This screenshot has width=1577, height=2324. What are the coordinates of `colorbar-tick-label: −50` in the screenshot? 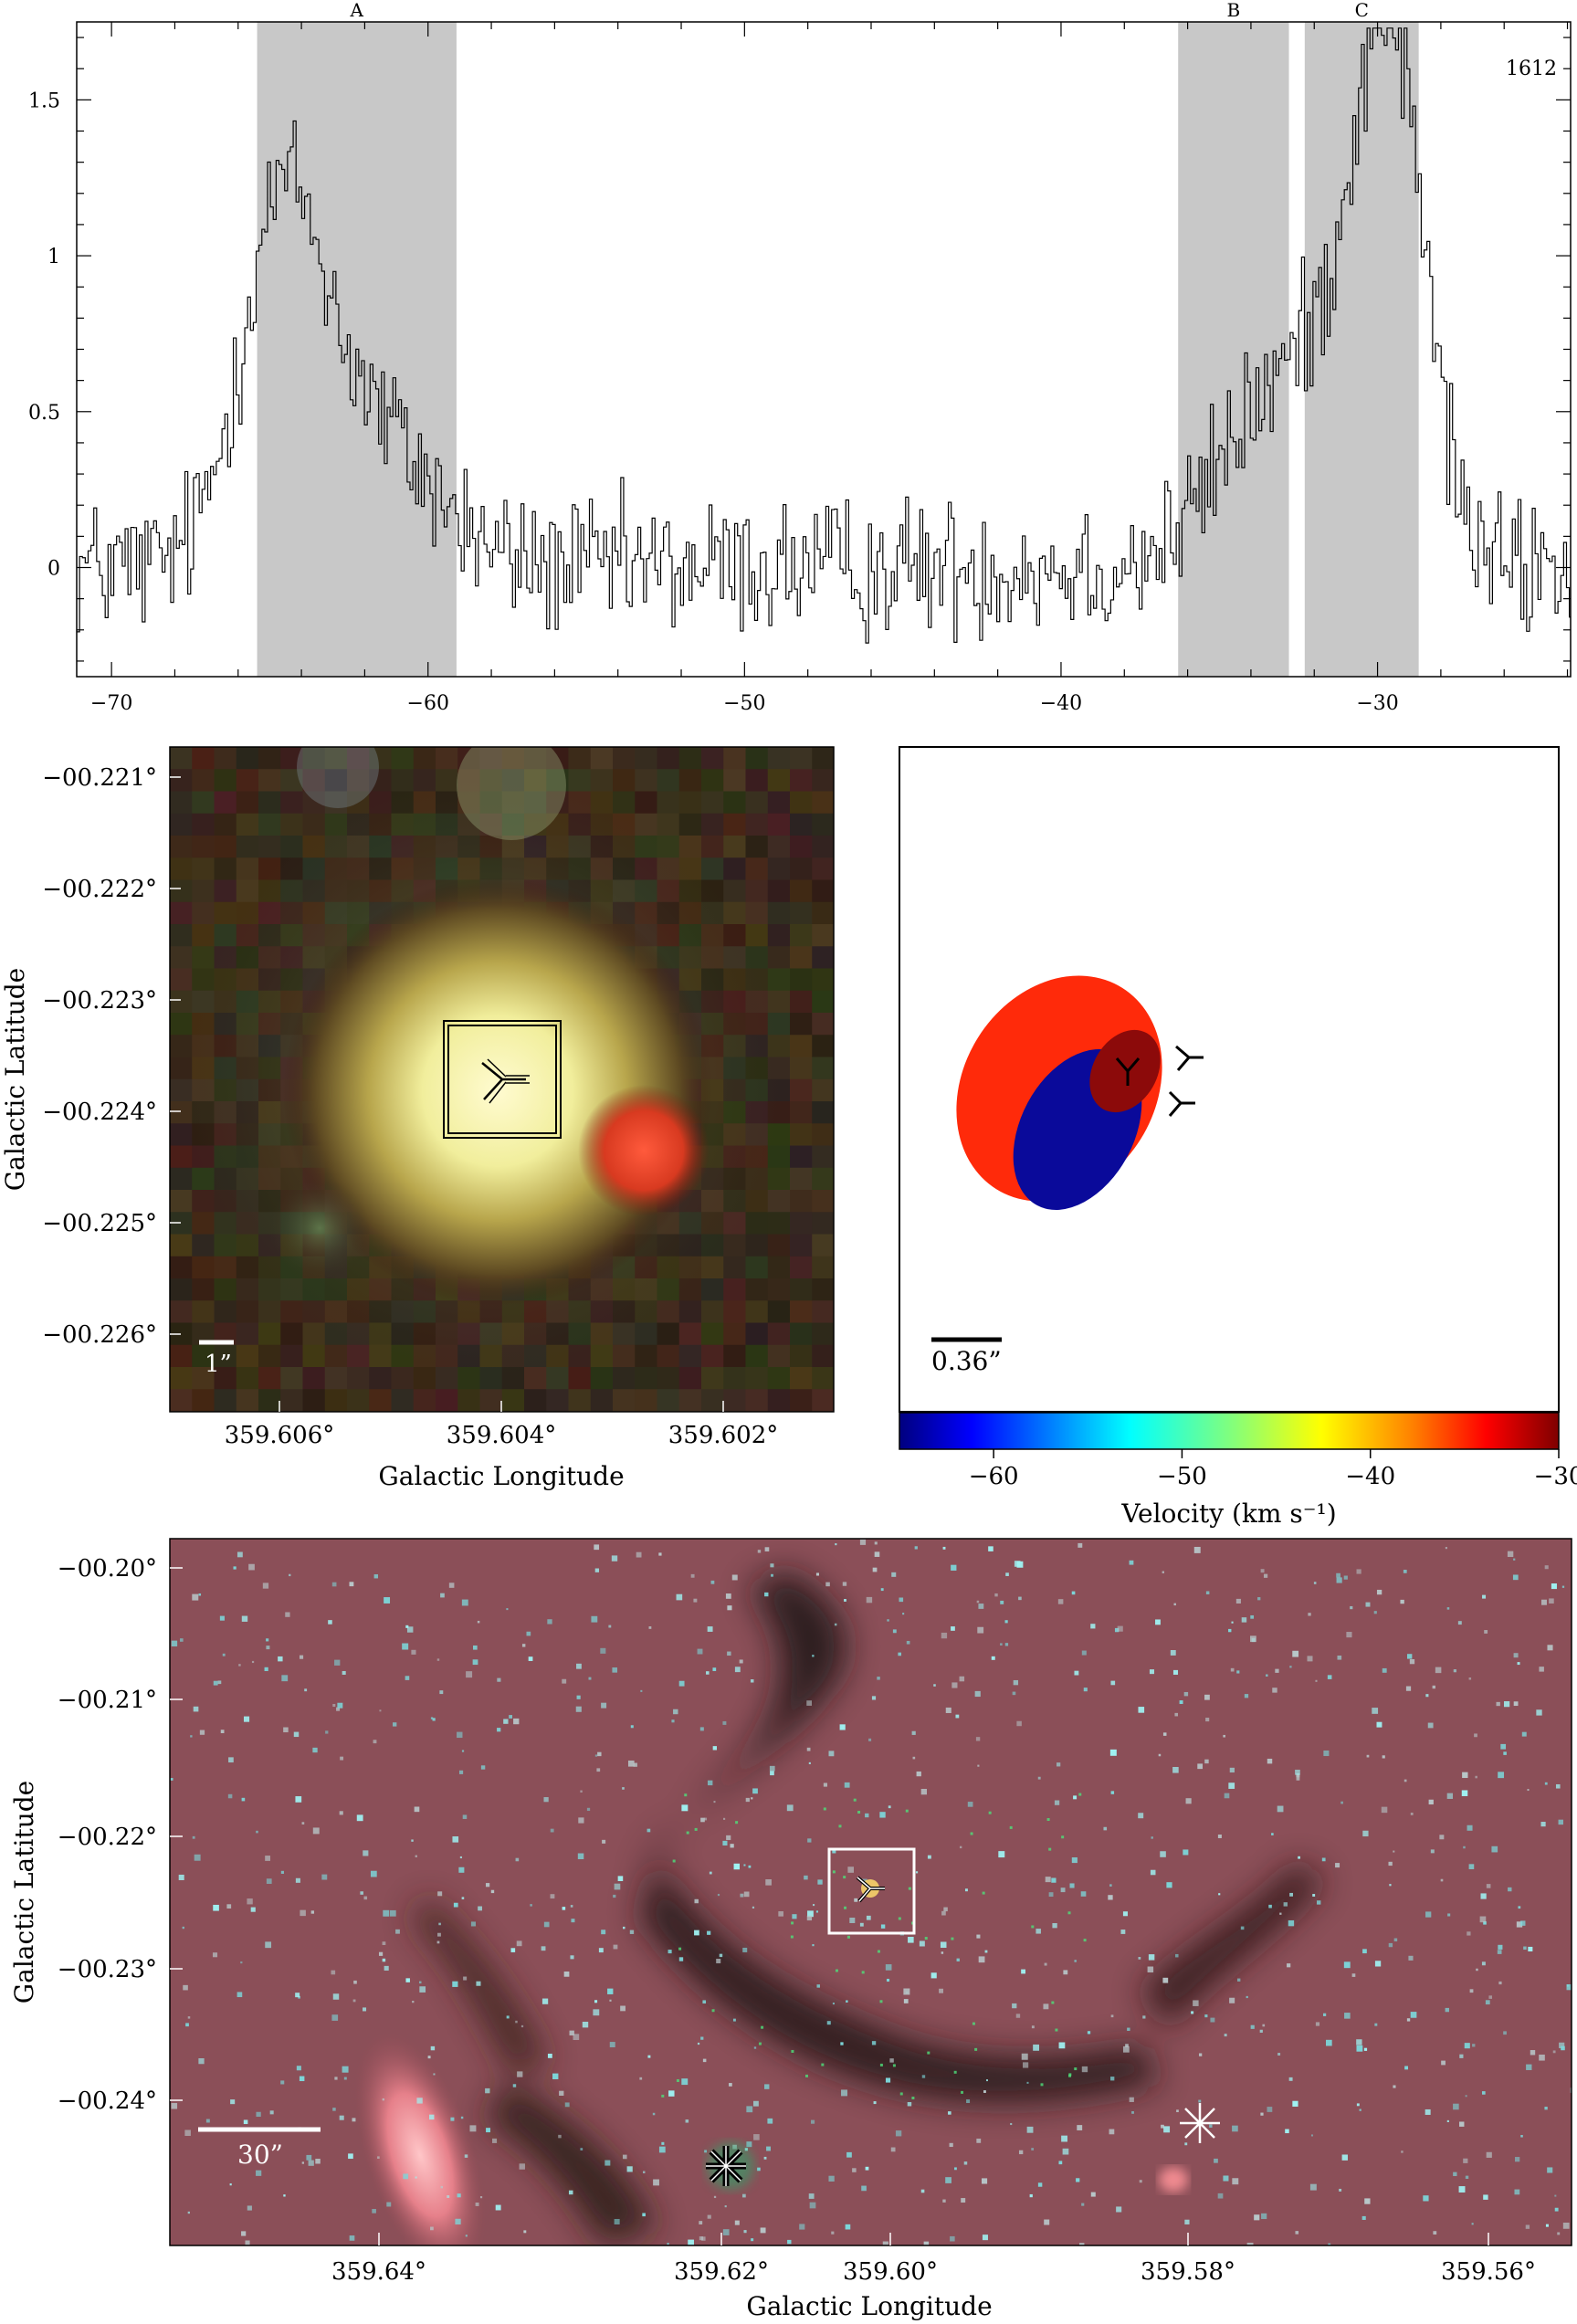 It's located at (1182, 1476).